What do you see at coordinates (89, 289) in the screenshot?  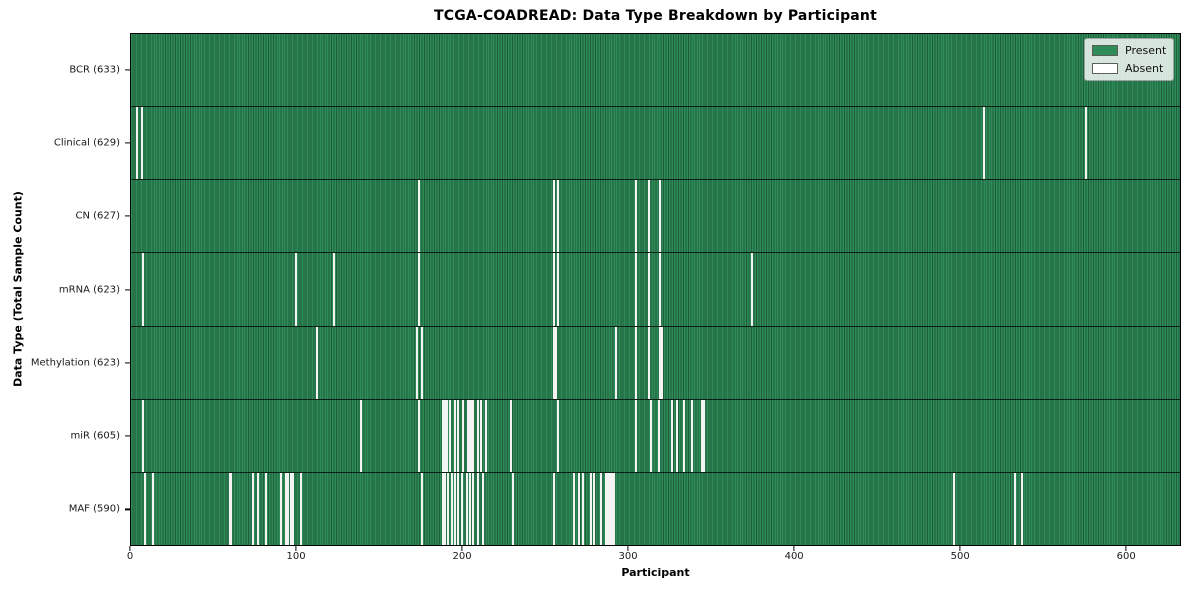 I see `y-tick-label-mrna: mRNA (623)` at bounding box center [89, 289].